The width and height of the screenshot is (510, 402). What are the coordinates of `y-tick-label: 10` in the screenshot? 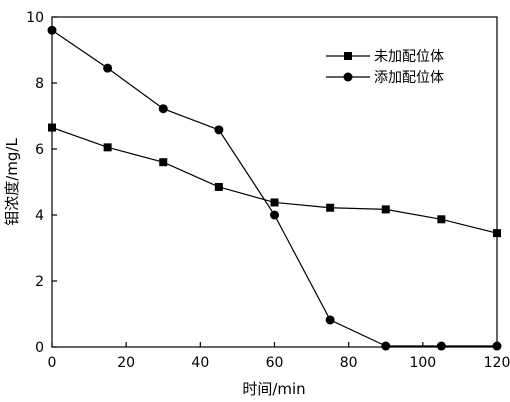 It's located at (35, 18).